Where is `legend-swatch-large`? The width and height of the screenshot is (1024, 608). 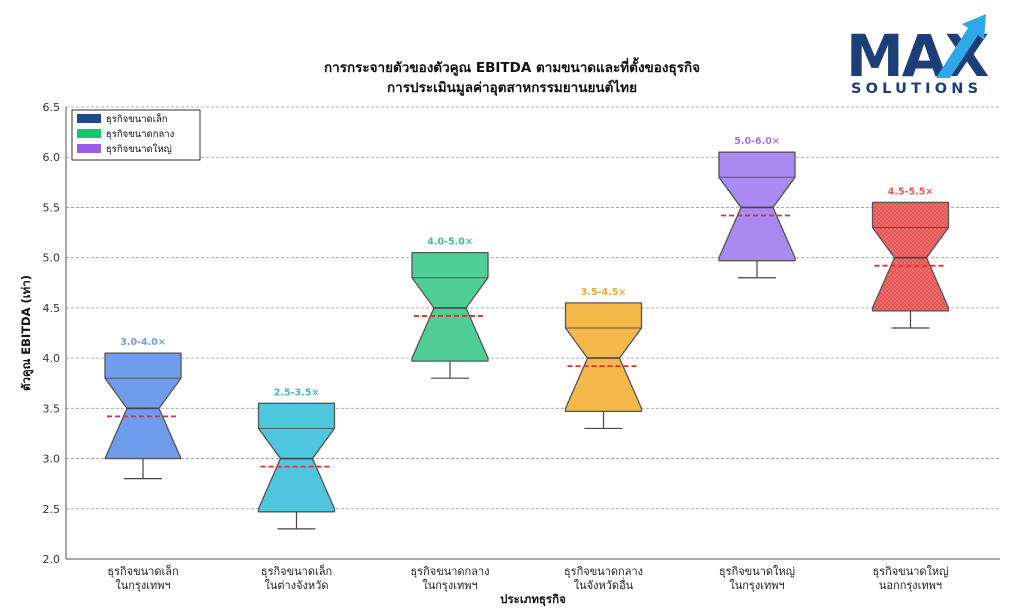
legend-swatch-large is located at coordinates (89, 148).